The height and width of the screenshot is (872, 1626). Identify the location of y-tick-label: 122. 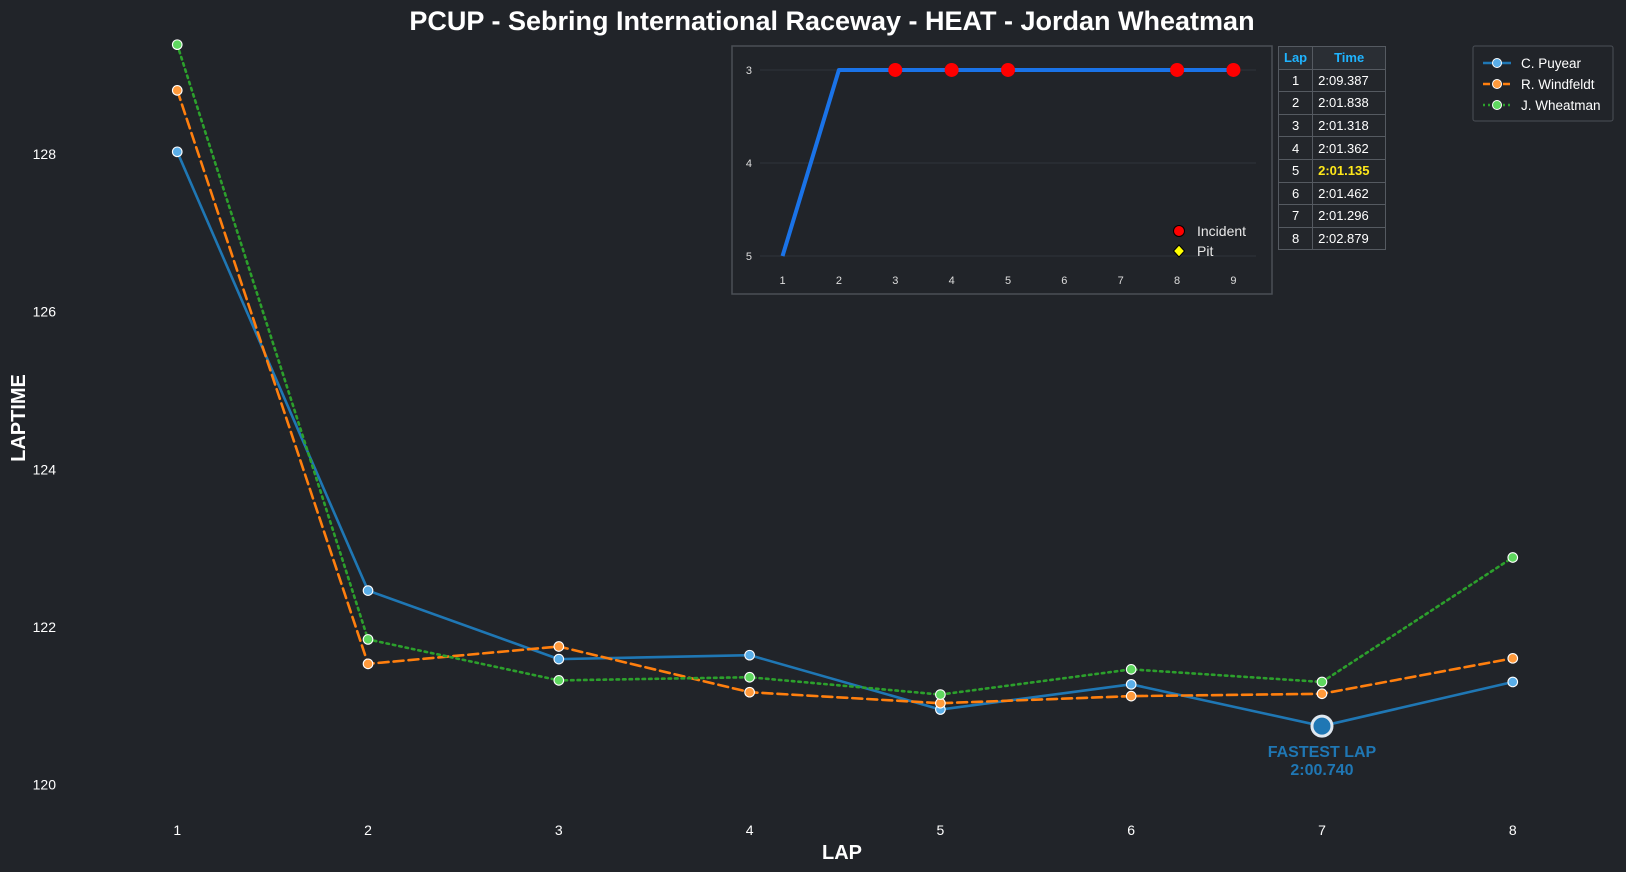
(45, 627).